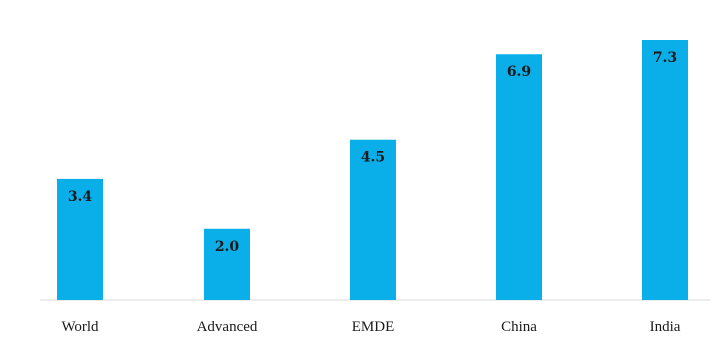 Image resolution: width=714 pixels, height=351 pixels. I want to click on x-tick-label-advanced: Advanced, so click(227, 327).